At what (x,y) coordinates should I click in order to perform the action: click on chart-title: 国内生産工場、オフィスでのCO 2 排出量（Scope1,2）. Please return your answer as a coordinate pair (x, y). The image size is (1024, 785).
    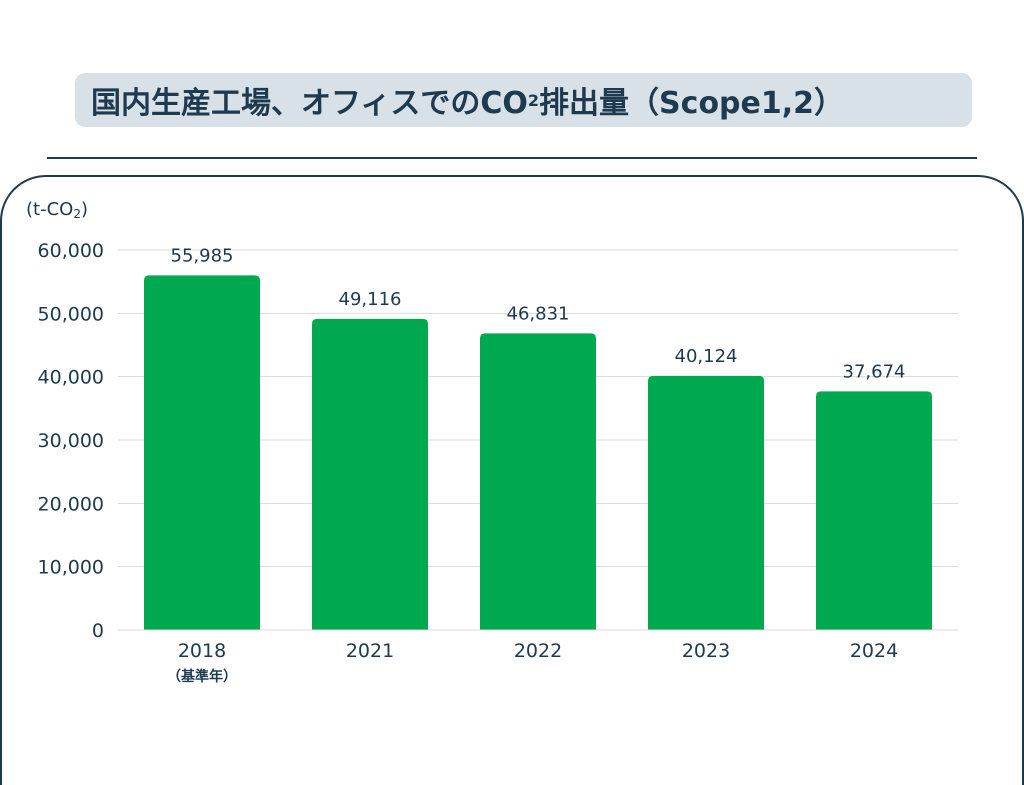
    Looking at the image, I should click on (523, 100).